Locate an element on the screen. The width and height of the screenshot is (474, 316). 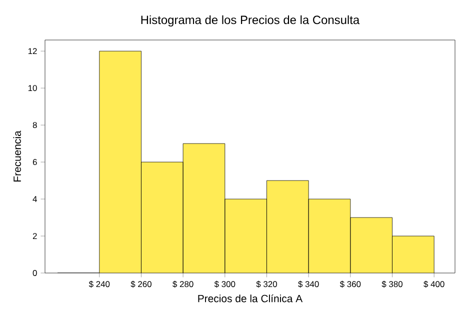
x-tick-label: $ 320 is located at coordinates (266, 284).